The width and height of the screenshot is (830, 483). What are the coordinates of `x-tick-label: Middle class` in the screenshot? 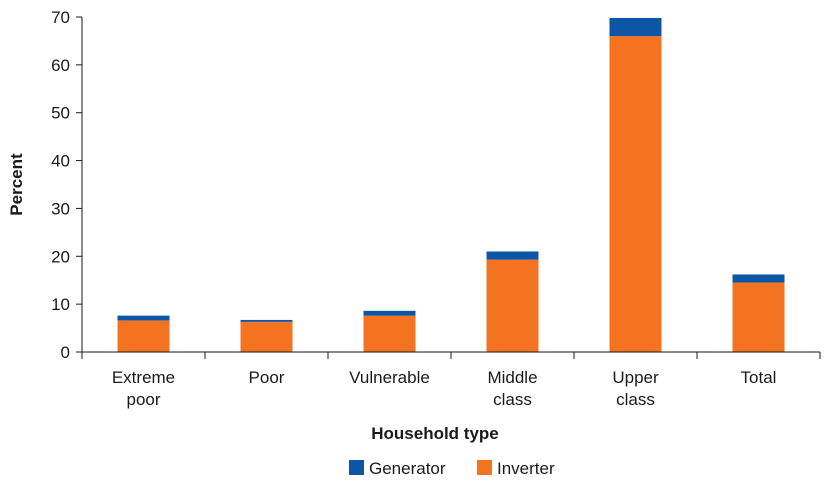 It's located at (512, 388).